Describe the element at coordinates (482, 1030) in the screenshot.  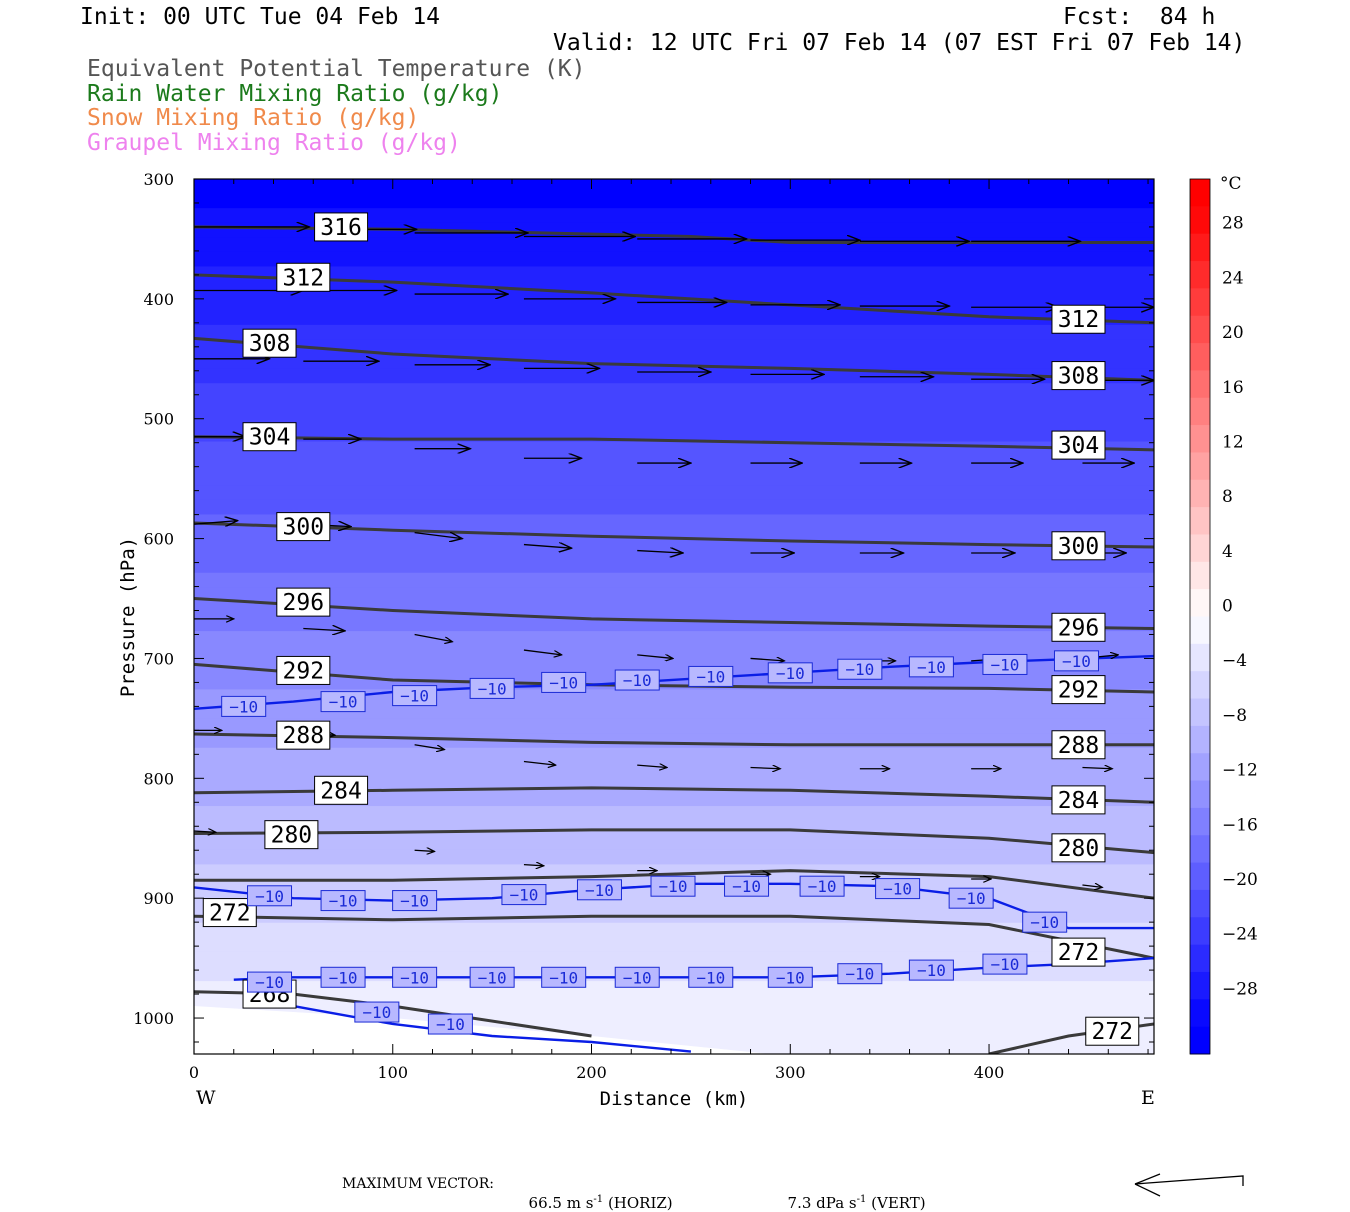
I see `surface-wedge` at that location.